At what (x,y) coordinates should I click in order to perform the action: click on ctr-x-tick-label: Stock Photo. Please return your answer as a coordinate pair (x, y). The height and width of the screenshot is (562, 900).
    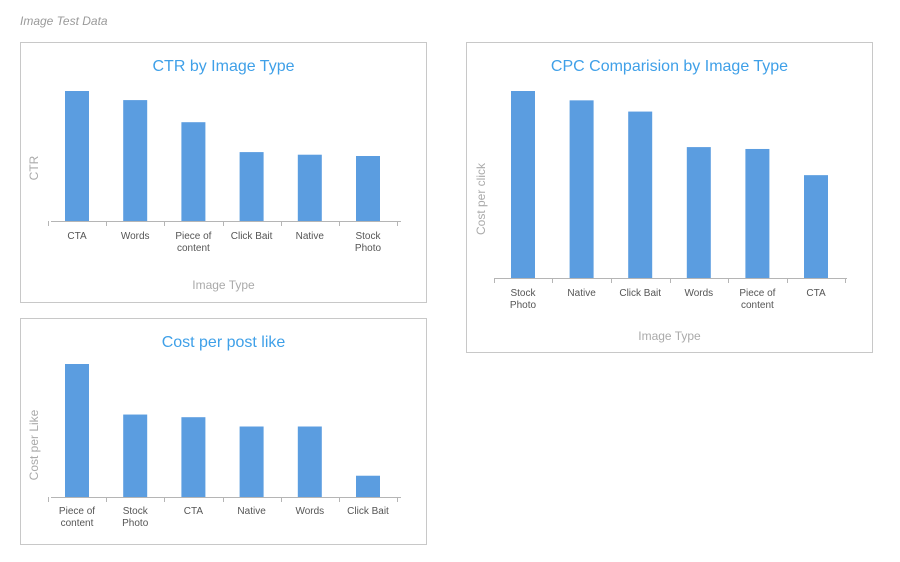
    Looking at the image, I should click on (368, 242).